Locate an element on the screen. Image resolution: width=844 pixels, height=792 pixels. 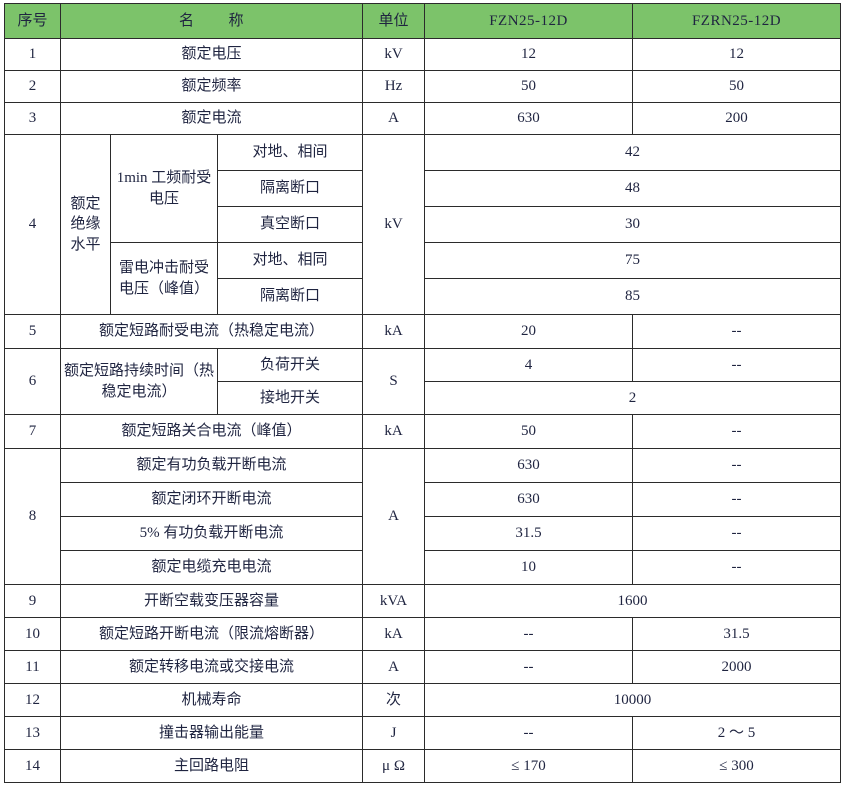
table-row: 10 额定短路开断电流（限流熔断器） kA -- 31.5 is located at coordinates (423, 634).